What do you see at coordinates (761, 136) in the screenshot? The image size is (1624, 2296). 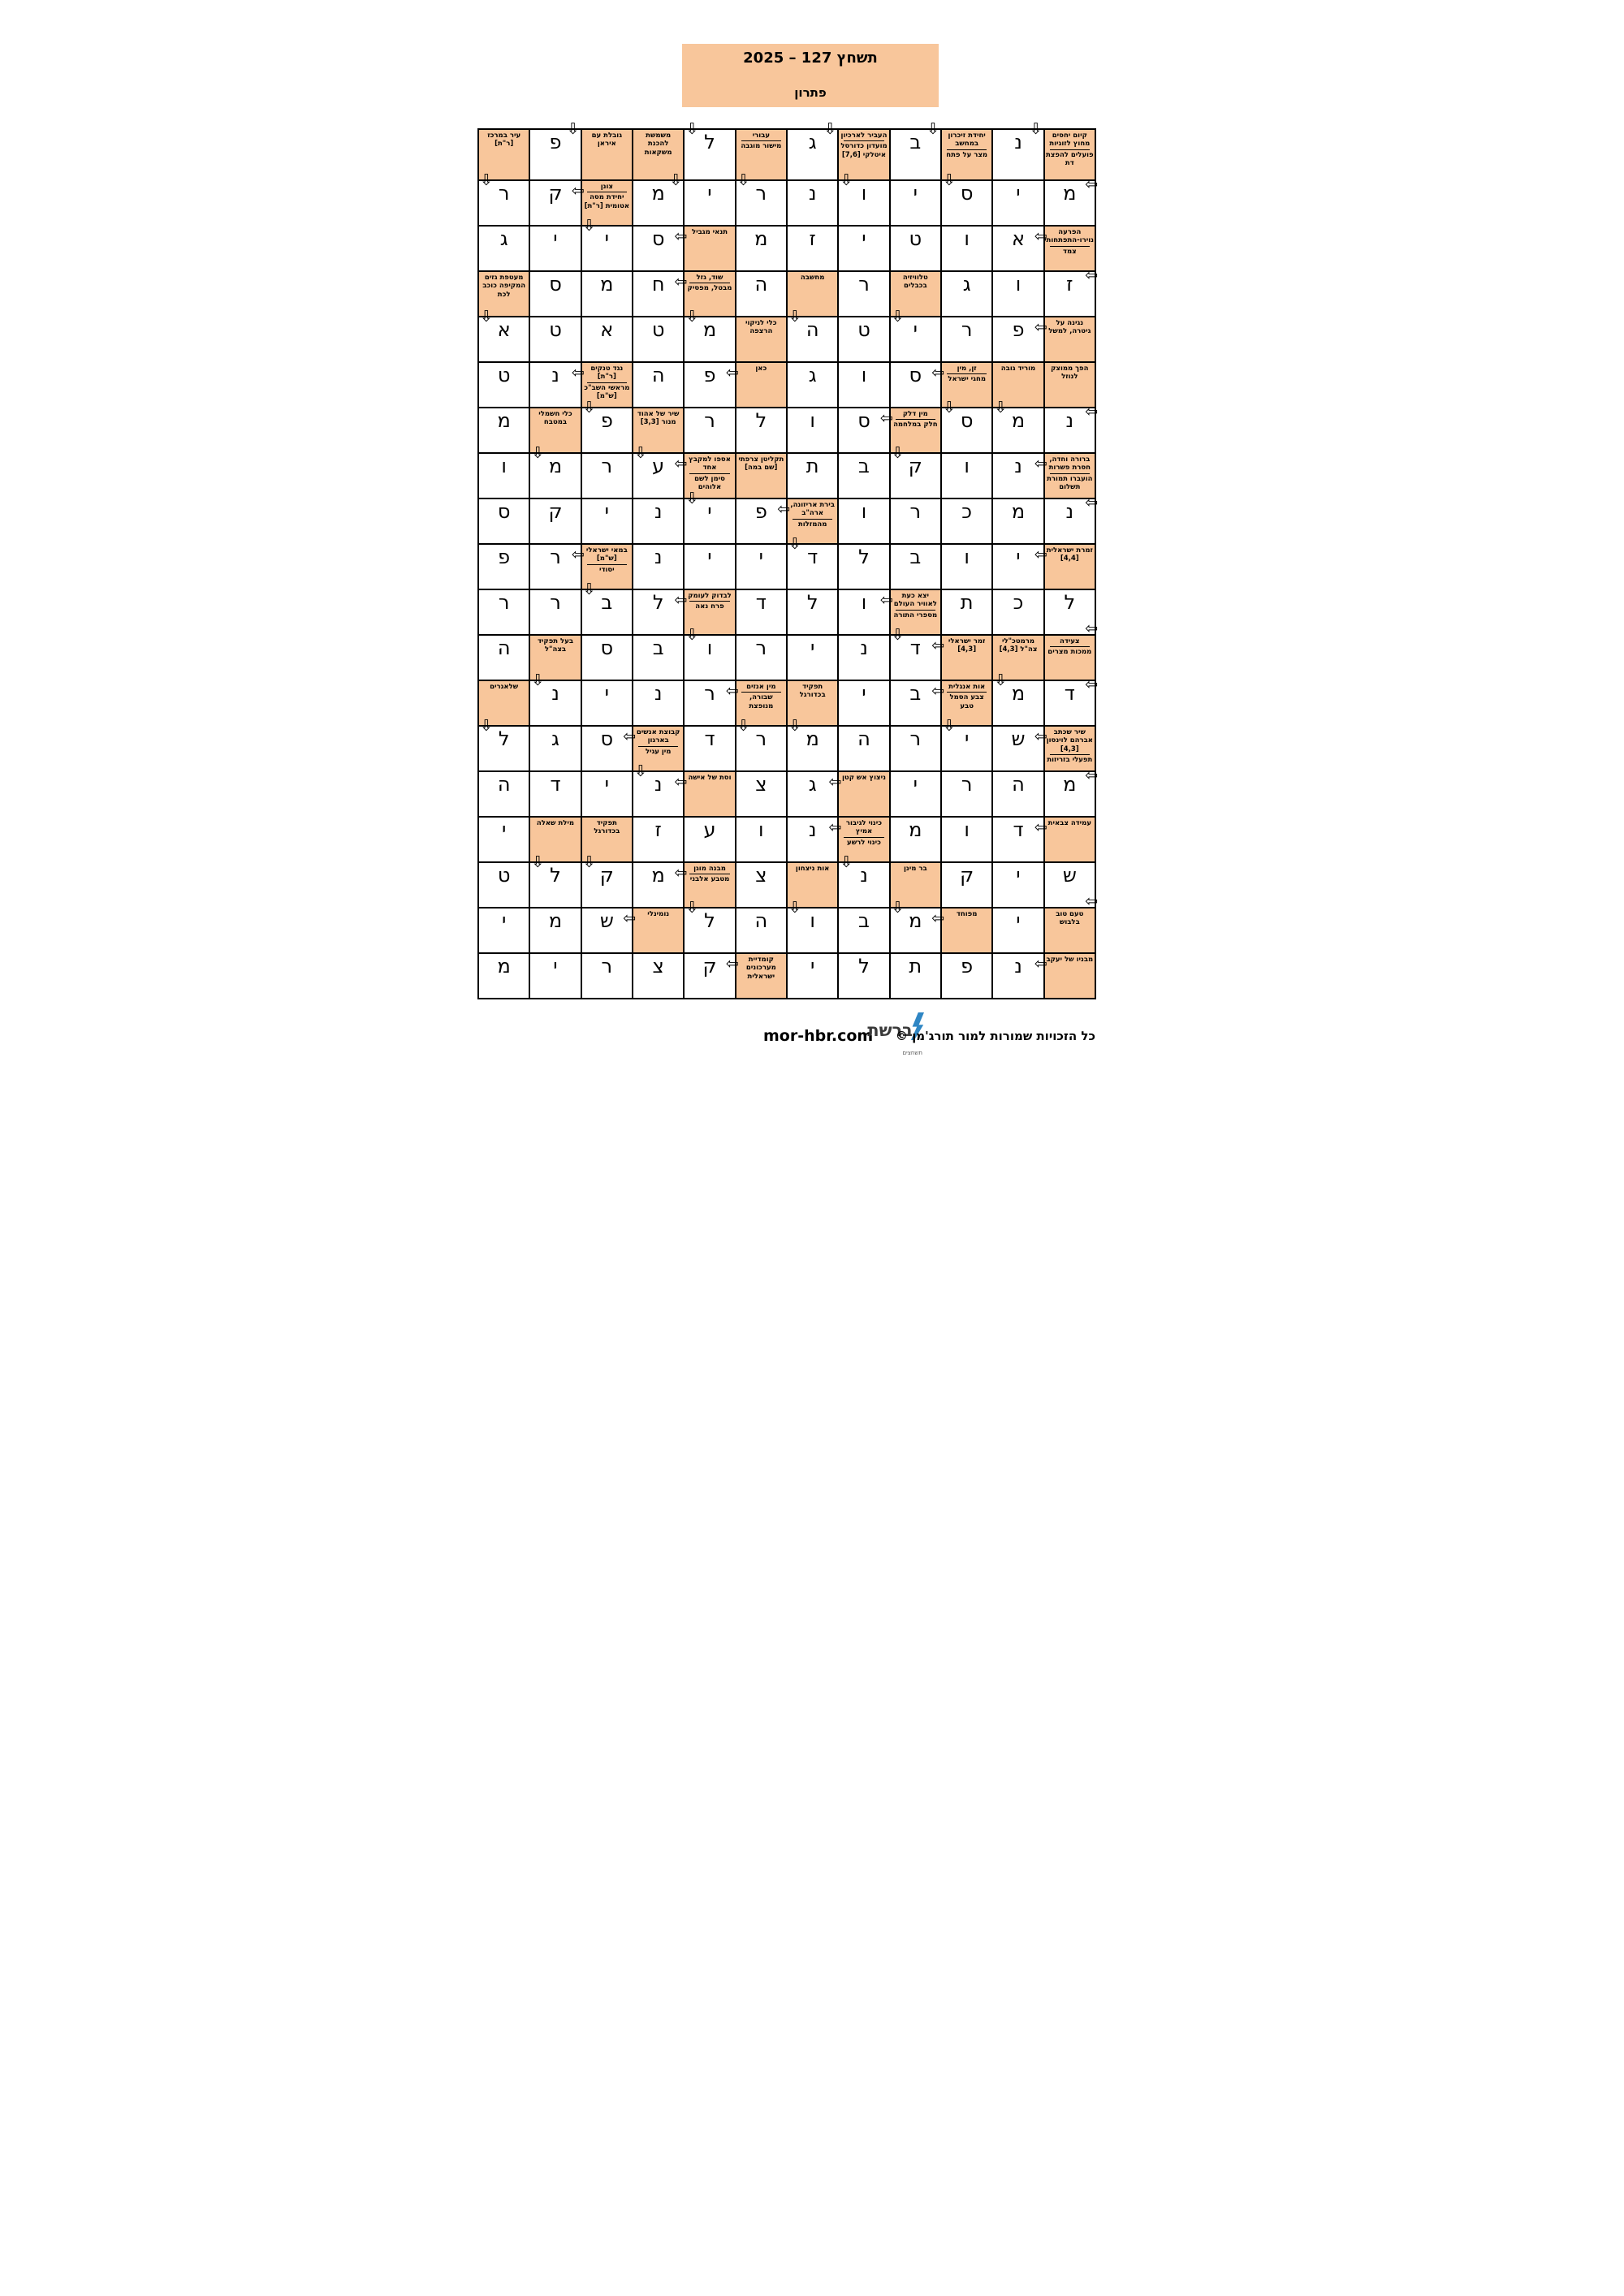 I see `clue-text: עבורי` at bounding box center [761, 136].